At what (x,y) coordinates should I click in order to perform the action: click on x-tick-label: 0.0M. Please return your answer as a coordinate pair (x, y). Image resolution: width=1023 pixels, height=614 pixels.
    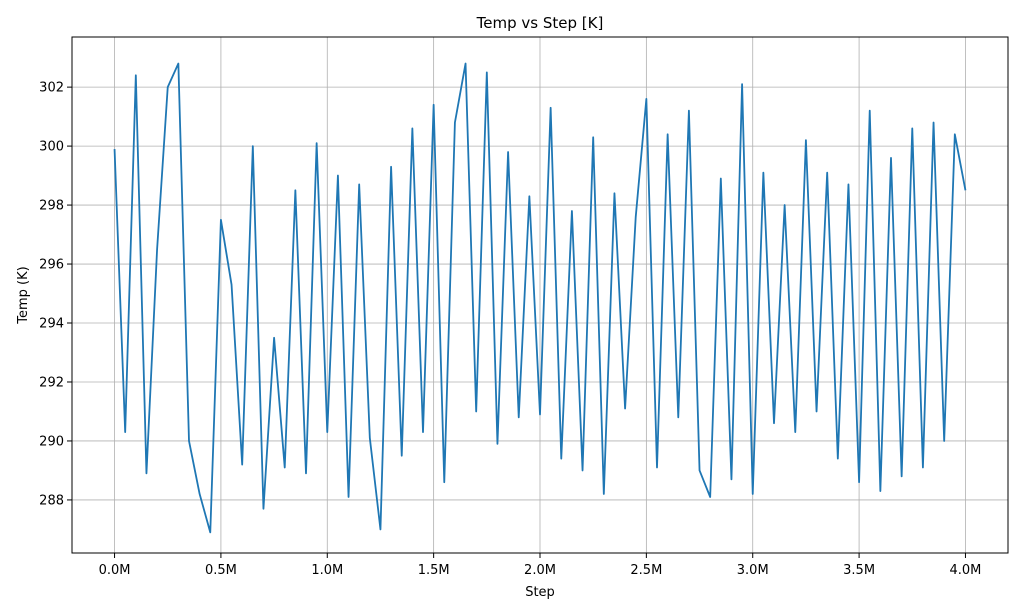
    Looking at the image, I should click on (115, 570).